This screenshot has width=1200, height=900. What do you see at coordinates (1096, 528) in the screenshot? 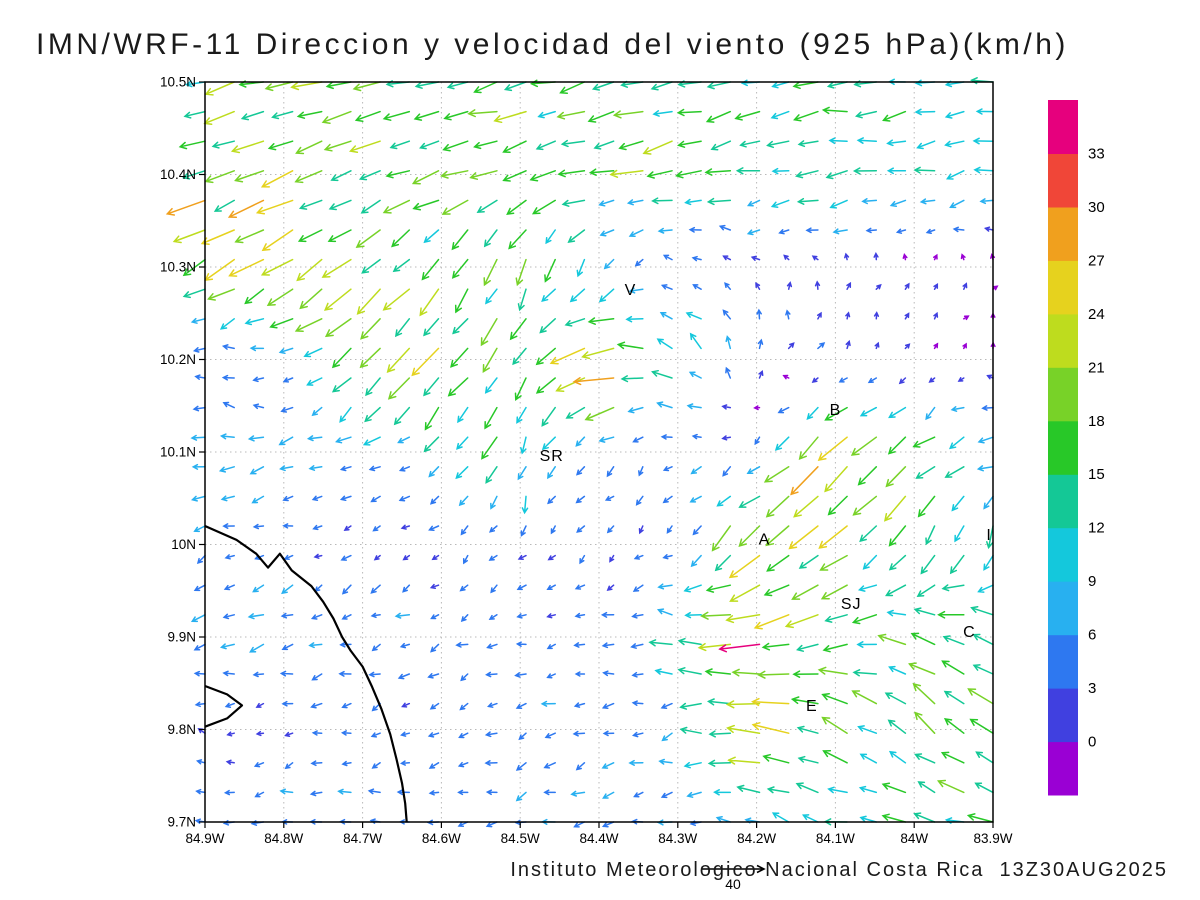
I see `colorbar-level-12: 12` at bounding box center [1096, 528].